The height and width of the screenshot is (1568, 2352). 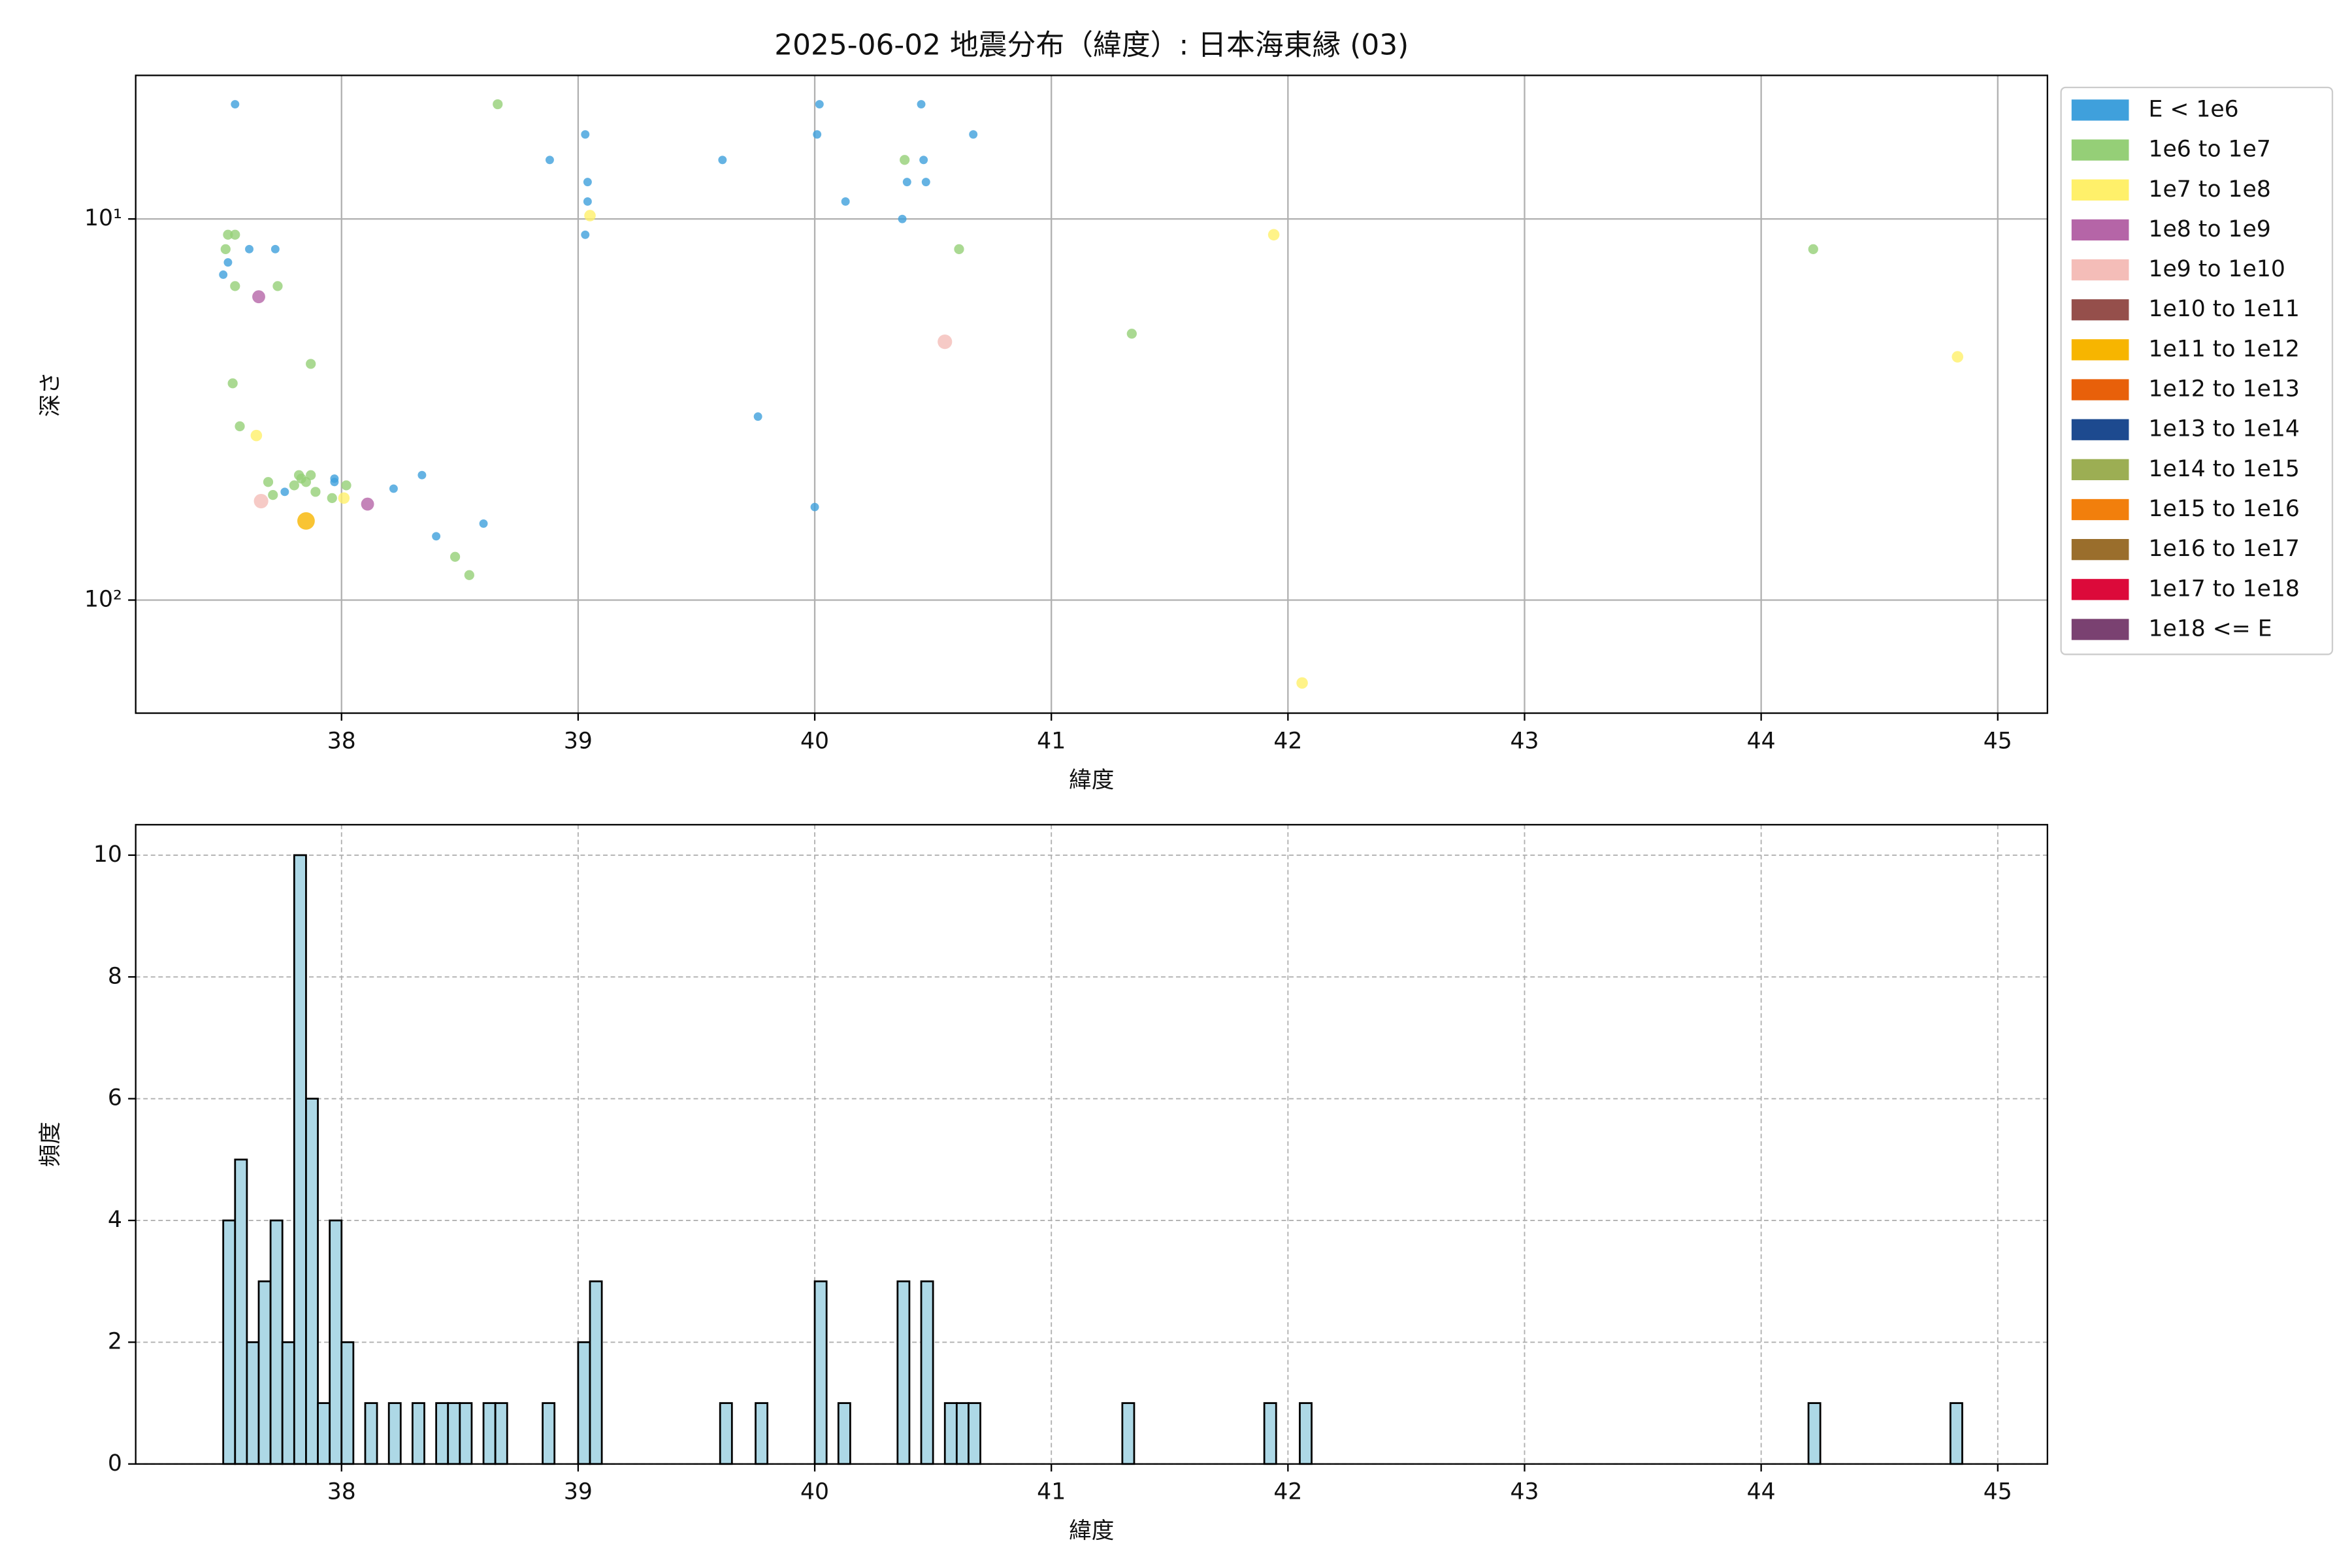 What do you see at coordinates (115, 1098) in the screenshot?
I see `y-tick-label: 6` at bounding box center [115, 1098].